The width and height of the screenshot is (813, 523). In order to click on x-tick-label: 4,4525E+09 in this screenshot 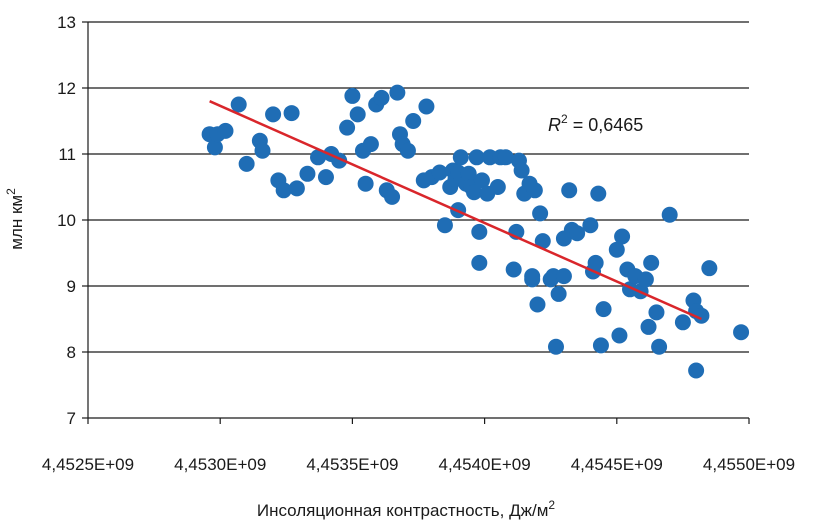, I will do `click(88, 464)`.